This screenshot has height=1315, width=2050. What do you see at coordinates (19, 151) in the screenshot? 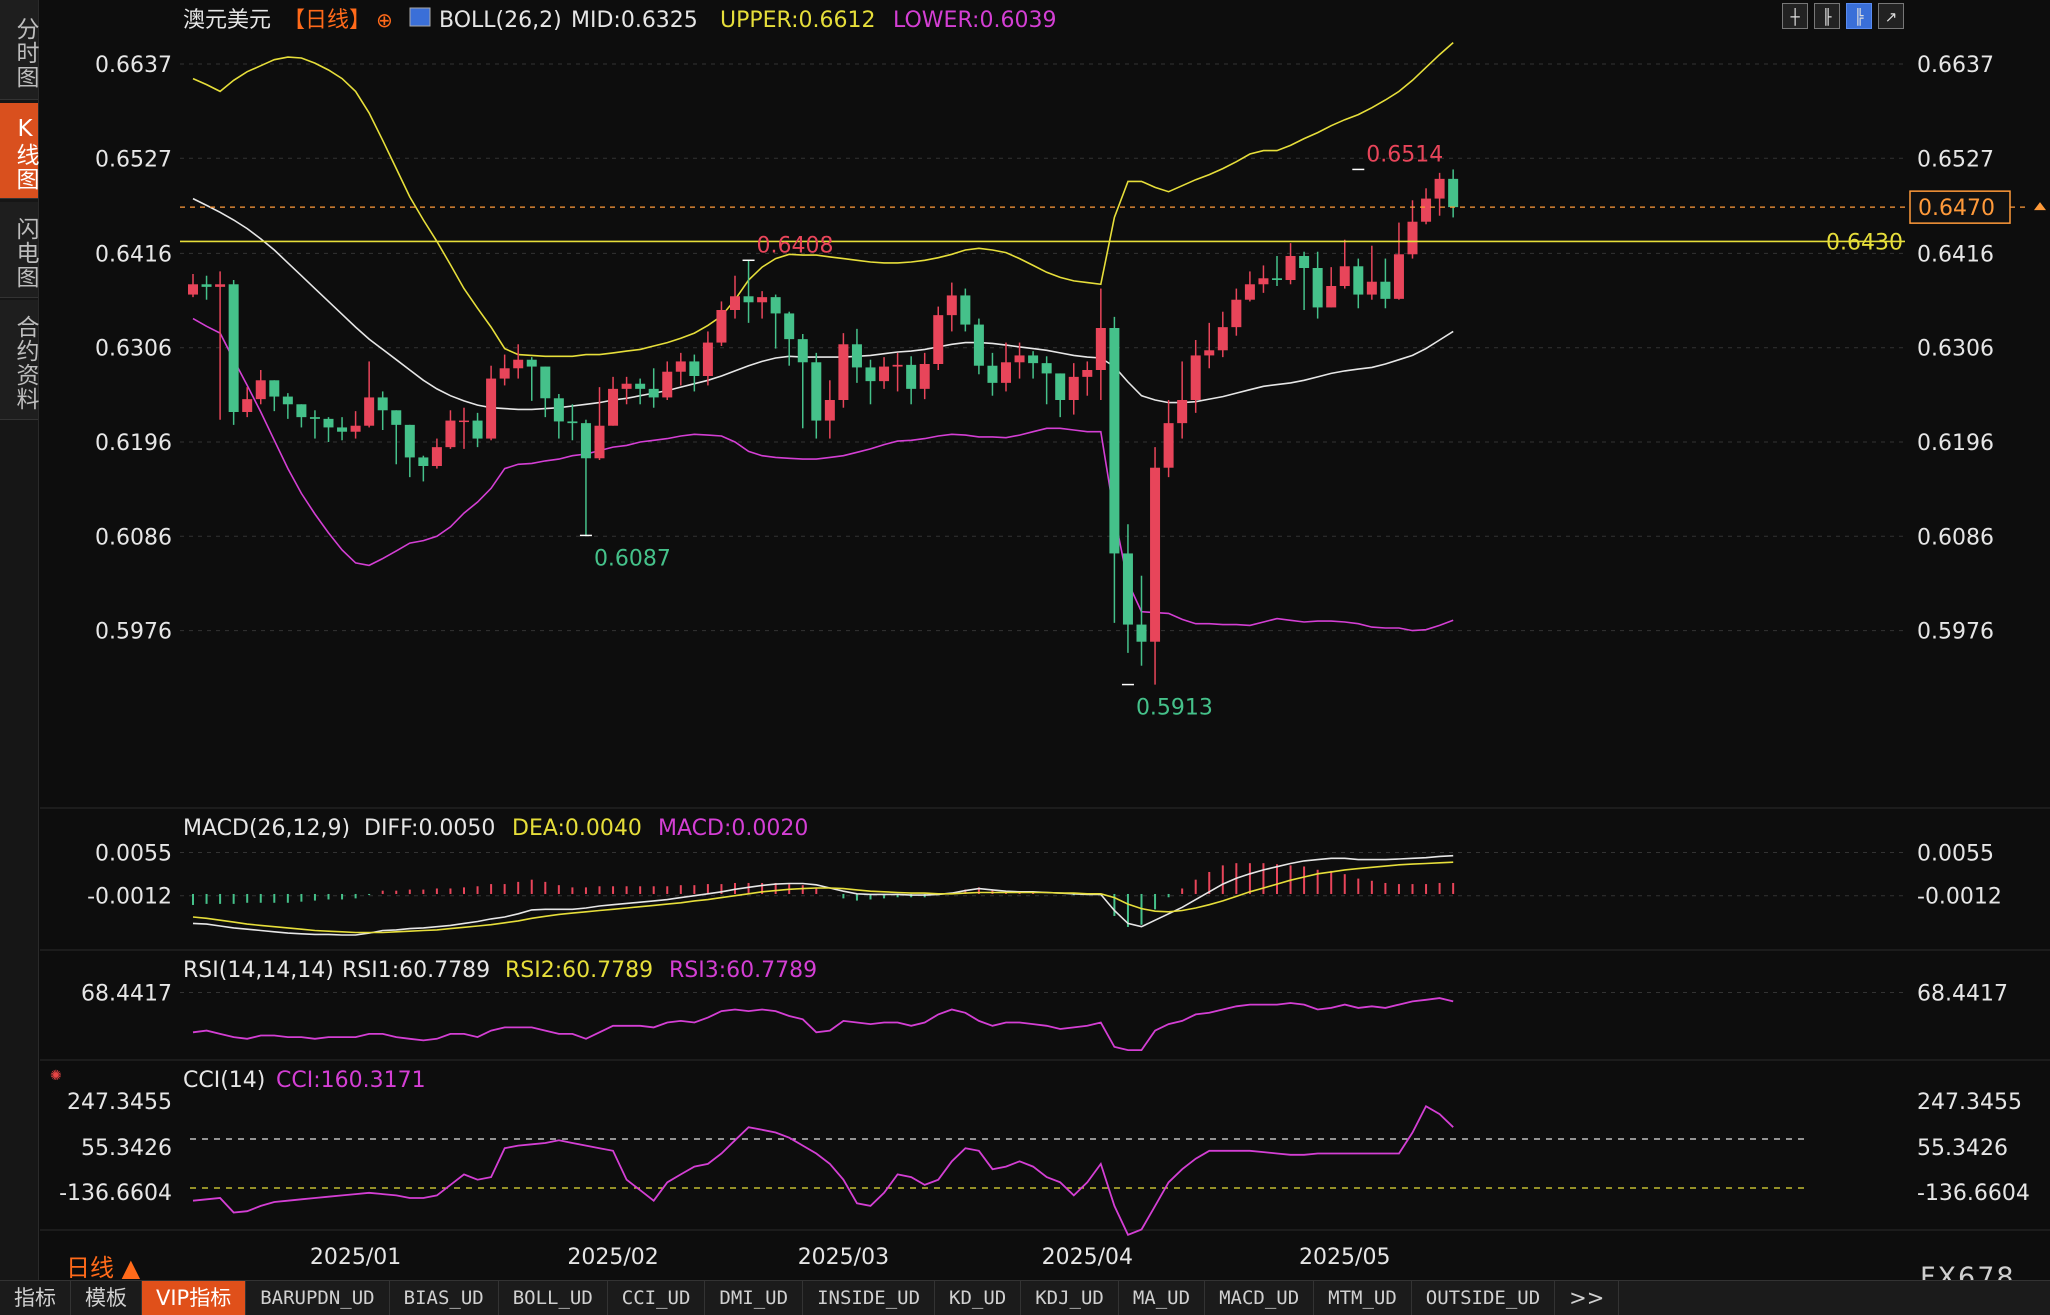
I see `sidebar-tab-1: K线图` at bounding box center [19, 151].